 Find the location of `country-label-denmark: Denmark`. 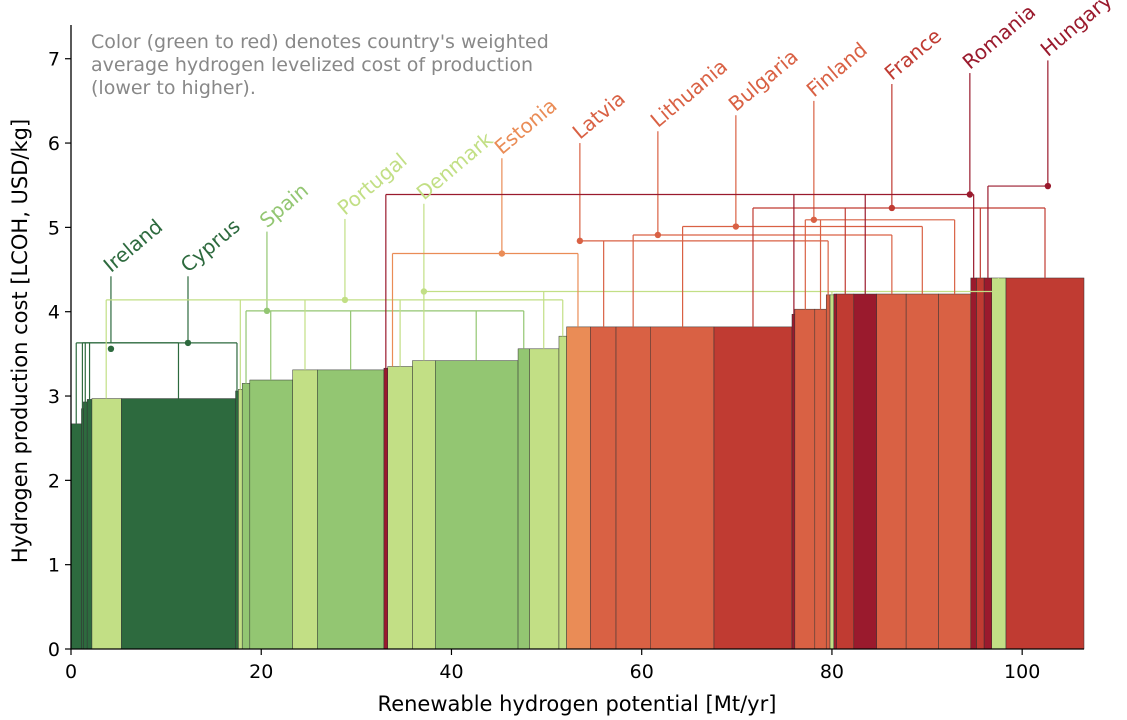

country-label-denmark: Denmark is located at coordinates (455, 166).